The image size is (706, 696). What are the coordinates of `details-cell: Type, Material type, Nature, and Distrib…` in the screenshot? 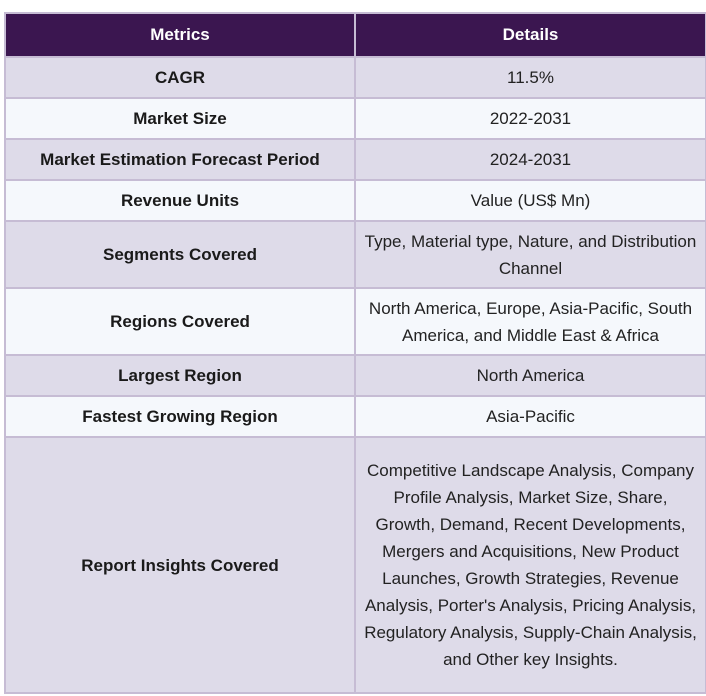 It's located at (530, 254).